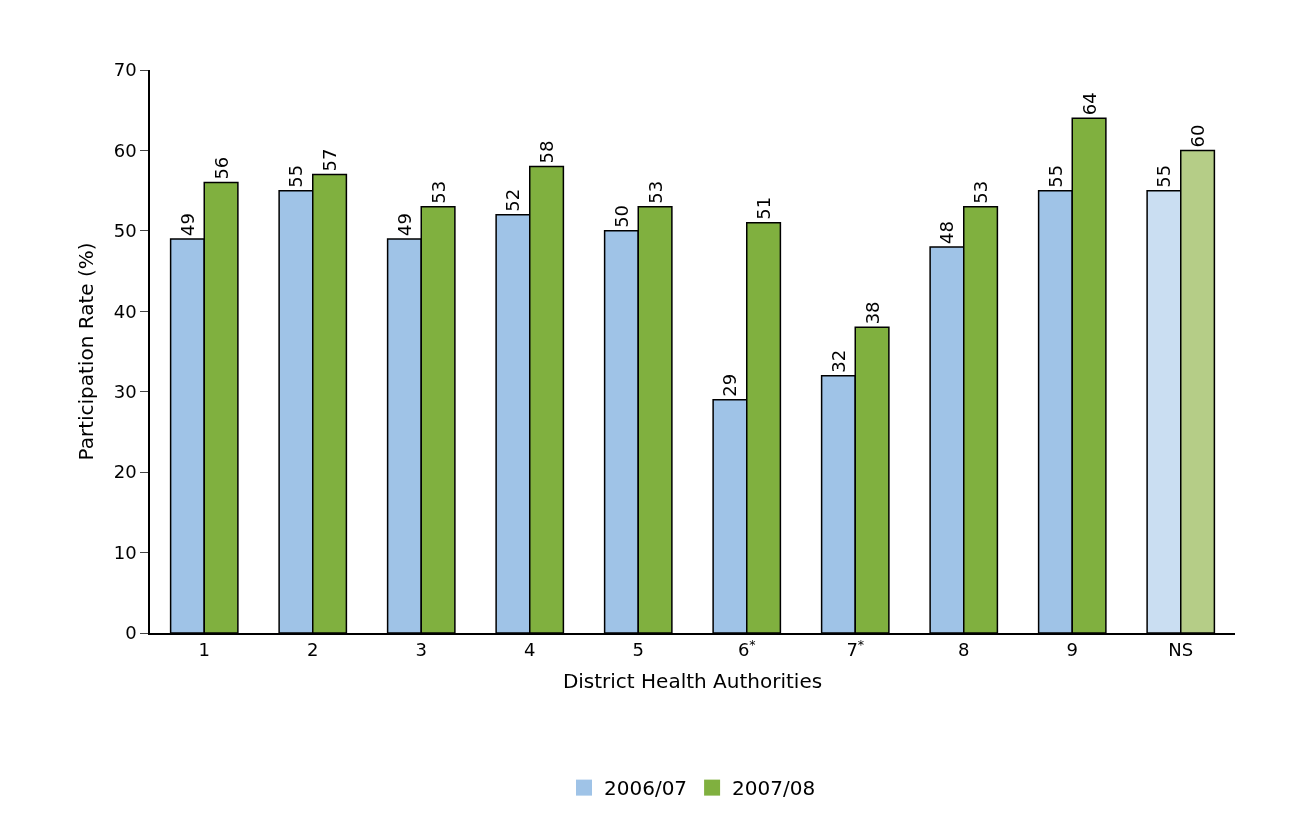  What do you see at coordinates (621, 216) in the screenshot?
I see `data-label: 50` at bounding box center [621, 216].